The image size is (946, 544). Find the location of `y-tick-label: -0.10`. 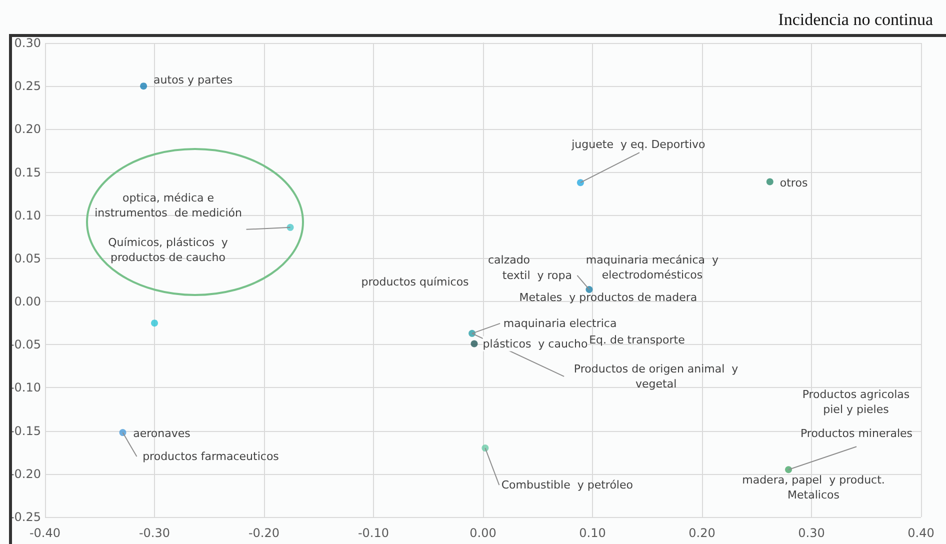

y-tick-label: -0.10 is located at coordinates (25, 387).